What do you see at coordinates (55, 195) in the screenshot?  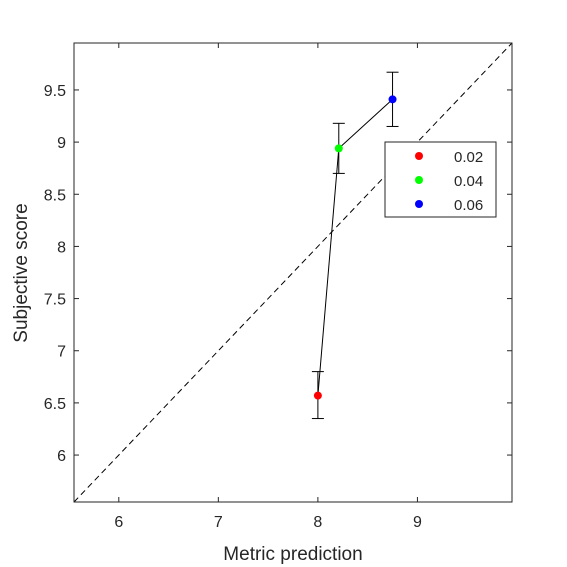 I see `y-tick-label: 8.5` at bounding box center [55, 195].